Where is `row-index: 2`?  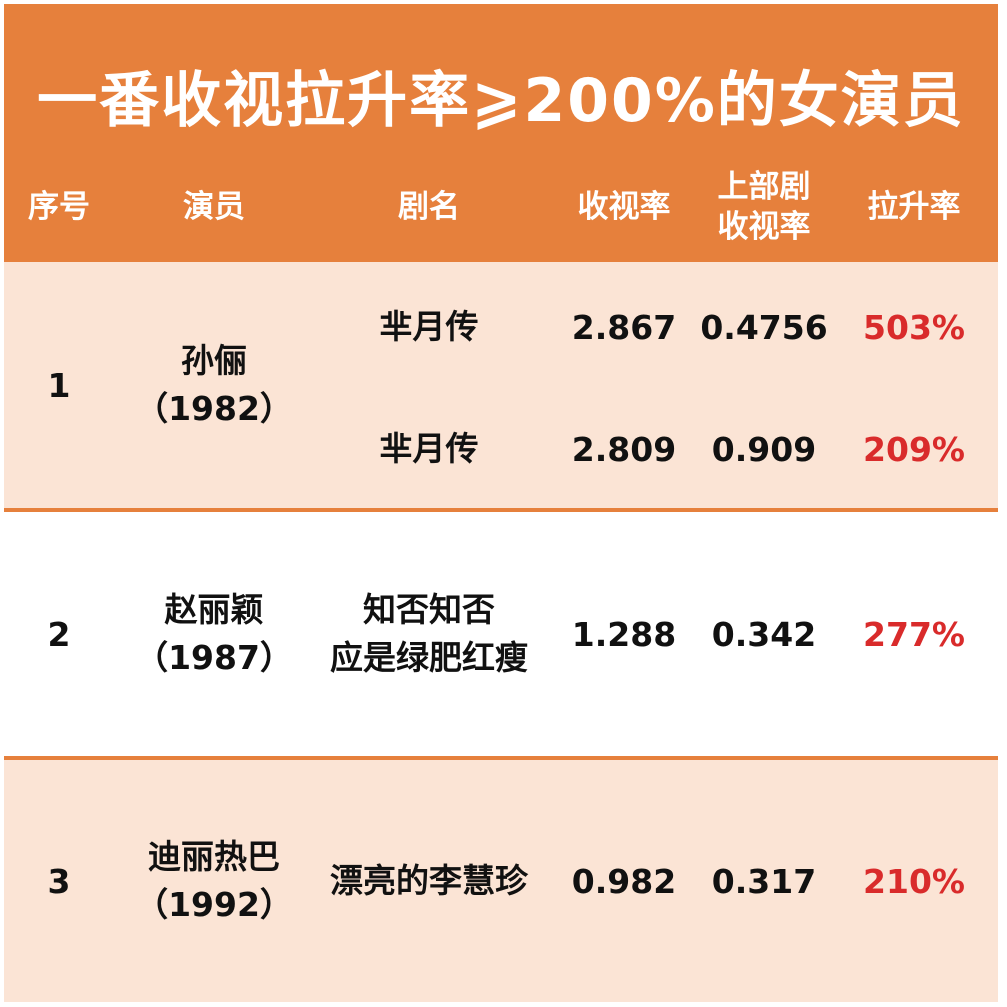 row-index: 2 is located at coordinates (59, 634).